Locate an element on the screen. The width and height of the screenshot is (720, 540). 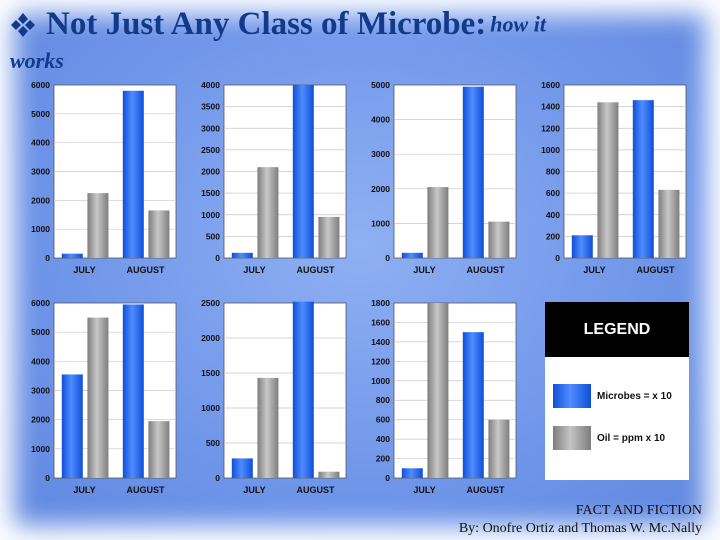
title-italic-part: how it is located at coordinates (518, 24).